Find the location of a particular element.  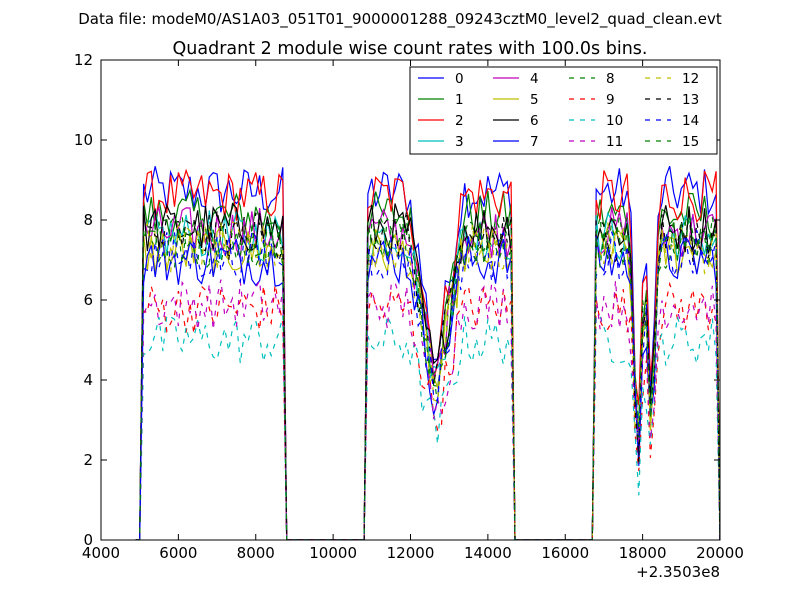

x-tick-label: 6000 is located at coordinates (178, 553).